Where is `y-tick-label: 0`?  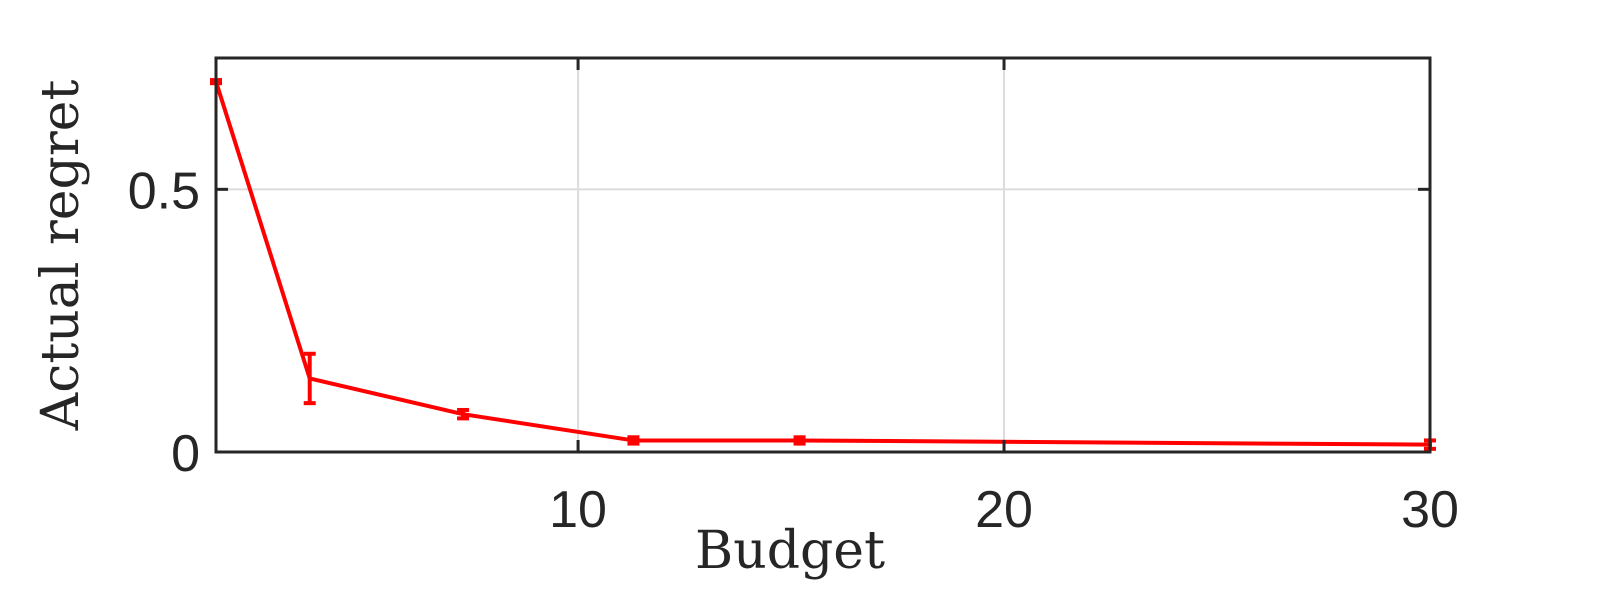
y-tick-label: 0 is located at coordinates (185, 454).